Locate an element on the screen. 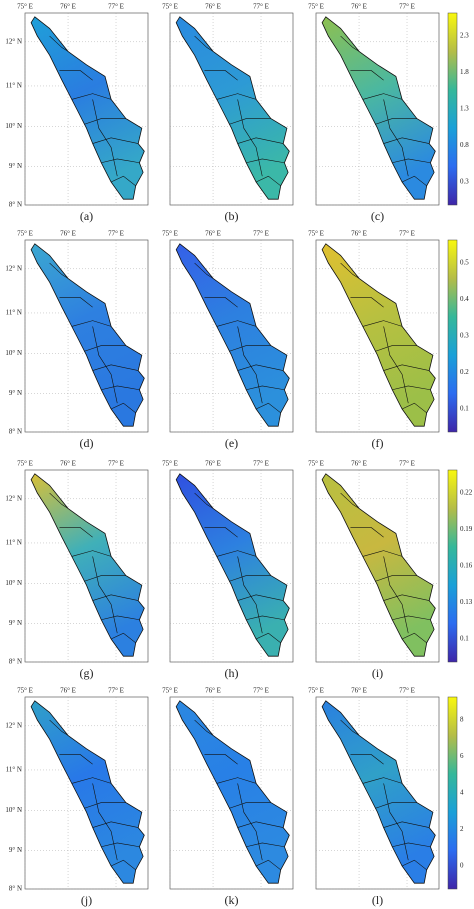 Image resolution: width=474 pixels, height=909 pixels. latitude-label: 11° N is located at coordinates (14, 313).